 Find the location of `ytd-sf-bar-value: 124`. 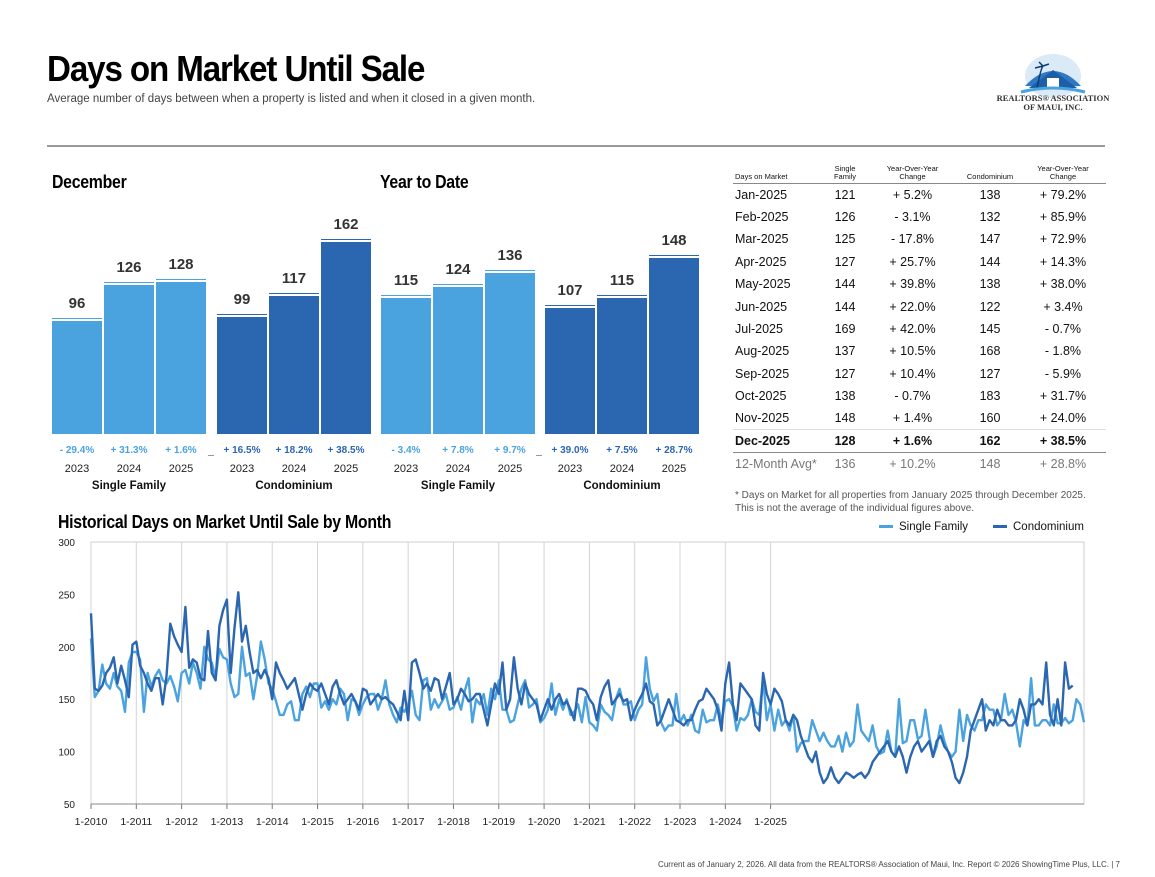

ytd-sf-bar-value: 124 is located at coordinates (458, 270).